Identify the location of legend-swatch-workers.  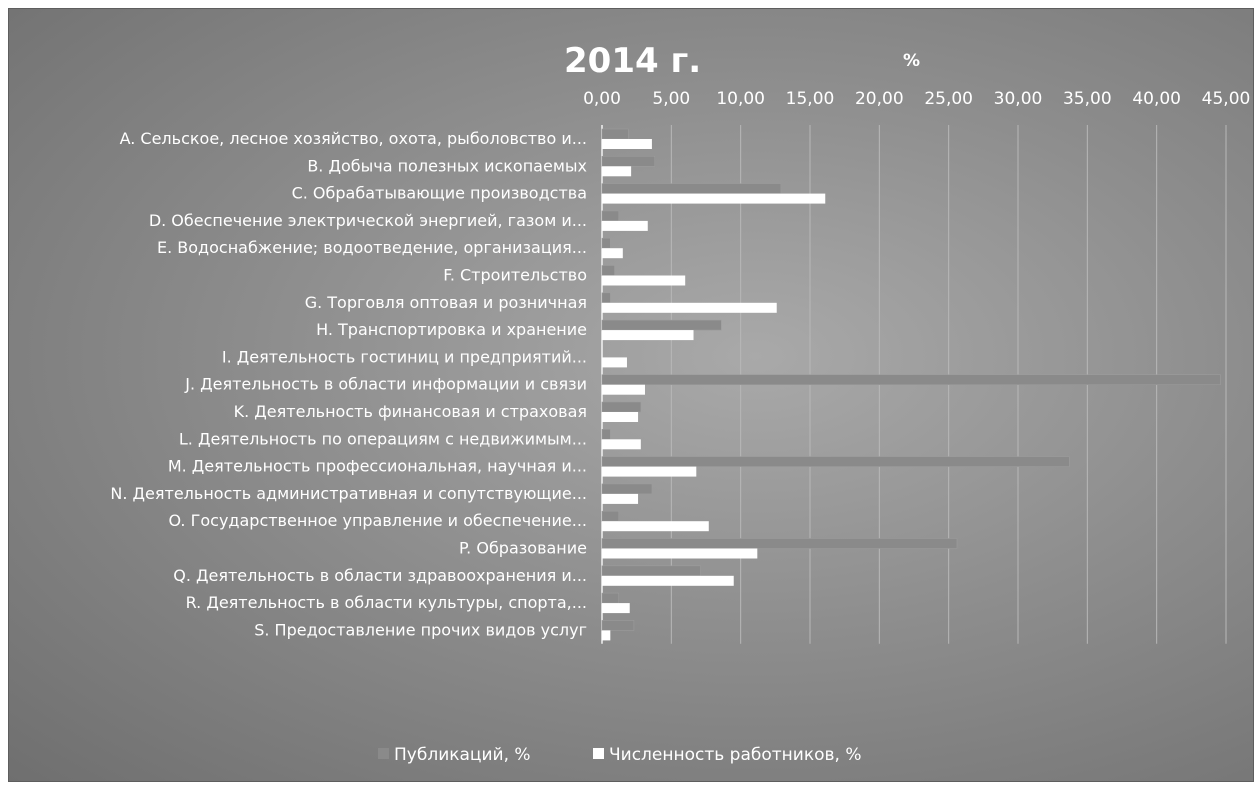
(598, 753).